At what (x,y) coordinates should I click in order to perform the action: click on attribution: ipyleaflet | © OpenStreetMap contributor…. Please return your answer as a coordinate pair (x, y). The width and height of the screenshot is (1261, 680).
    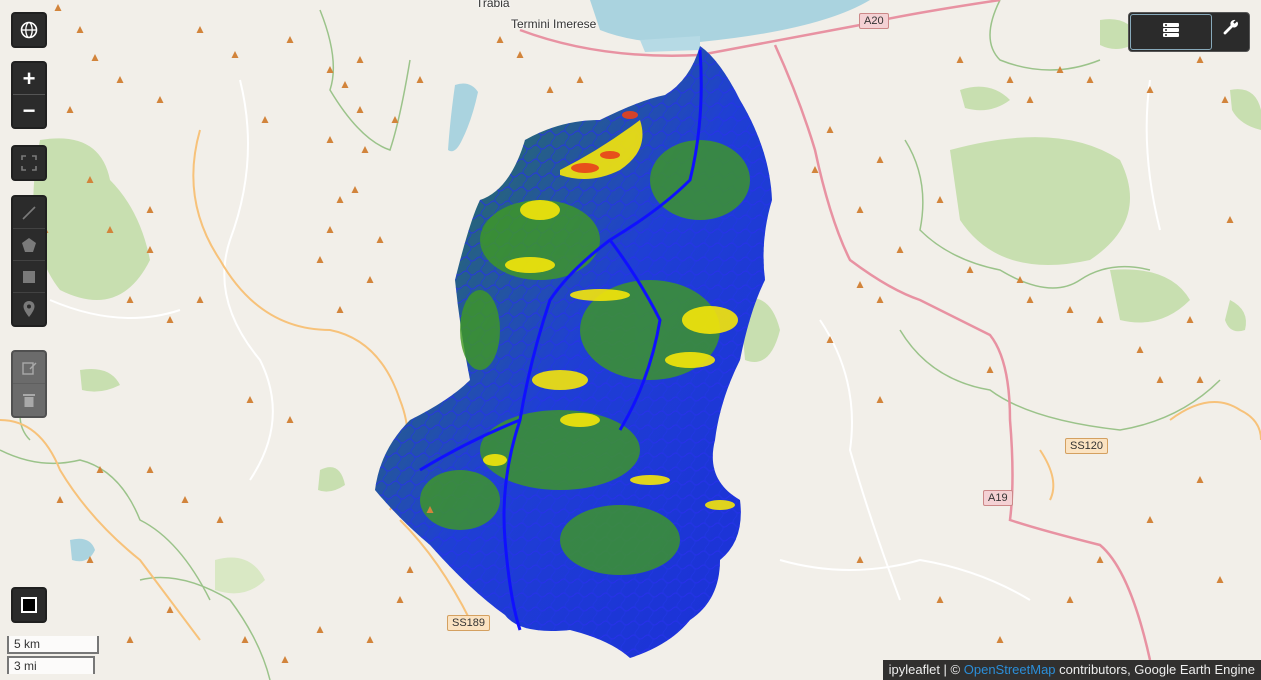
    Looking at the image, I should click on (1071, 670).